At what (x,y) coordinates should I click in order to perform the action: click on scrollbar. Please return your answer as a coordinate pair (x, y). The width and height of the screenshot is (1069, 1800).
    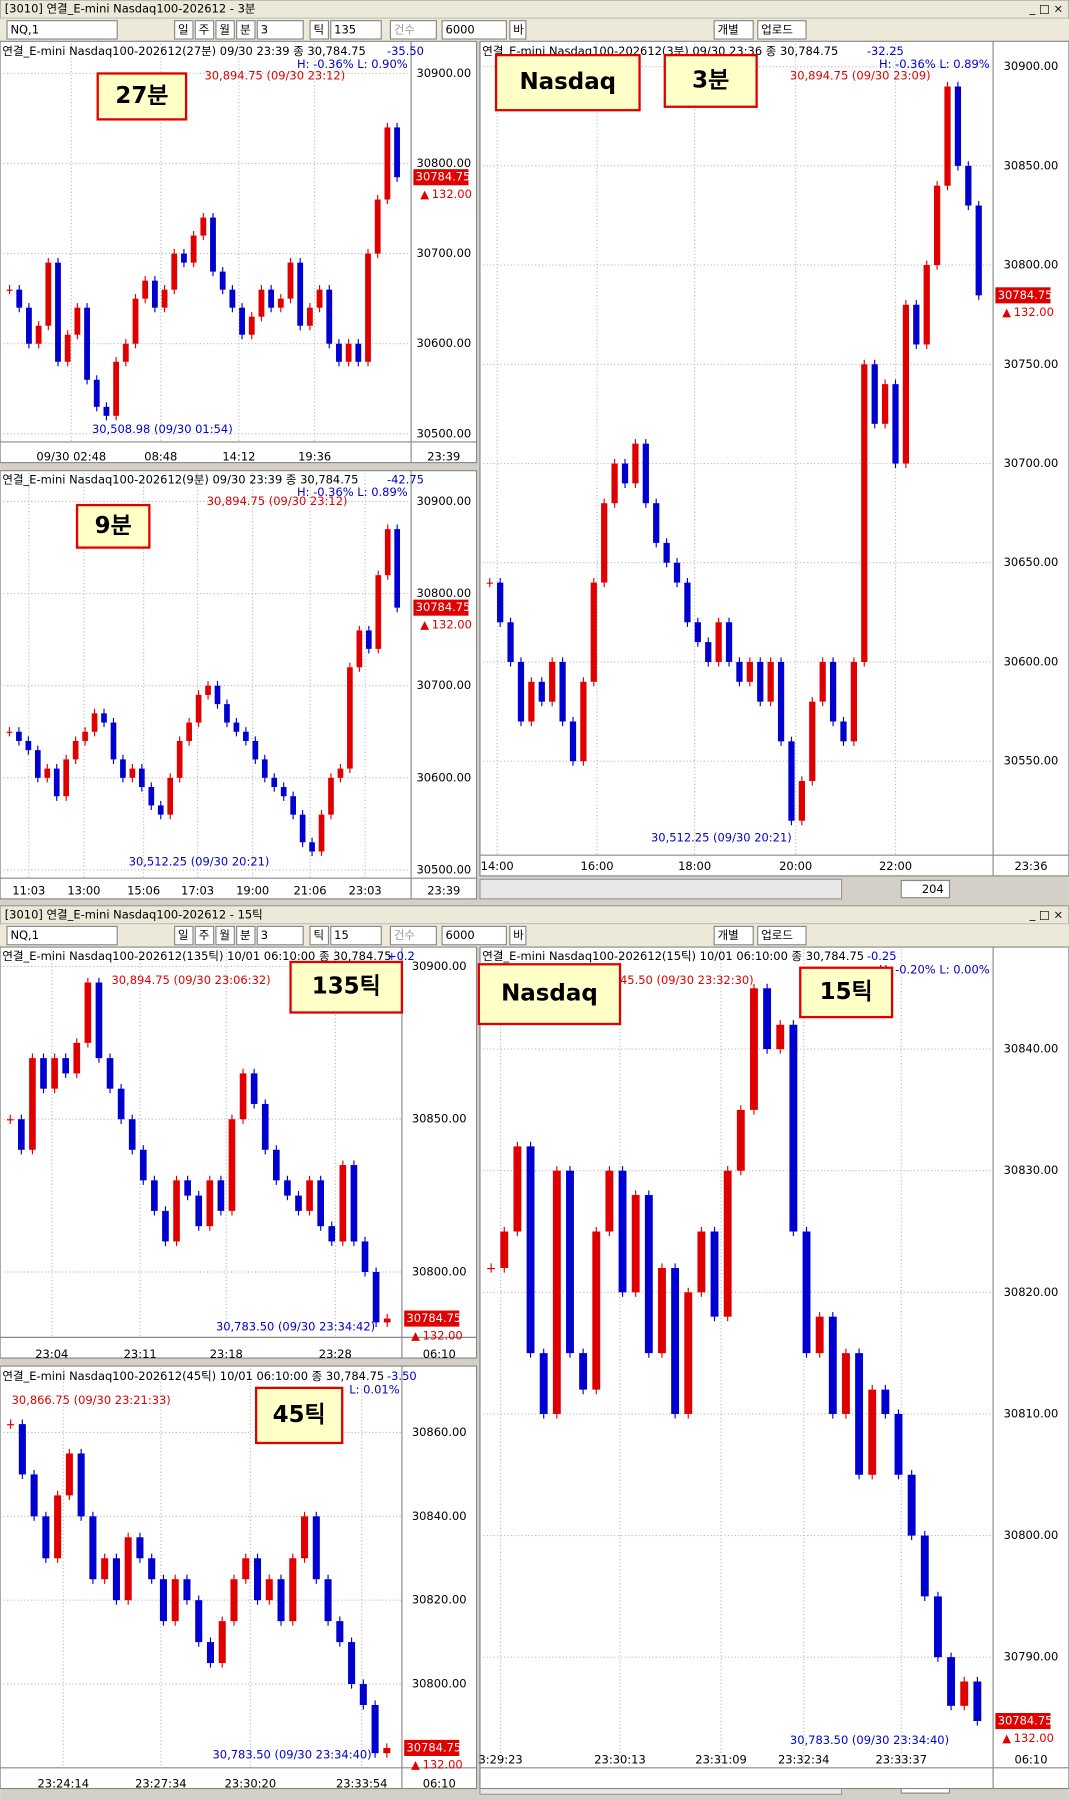
    Looking at the image, I should click on (661, 889).